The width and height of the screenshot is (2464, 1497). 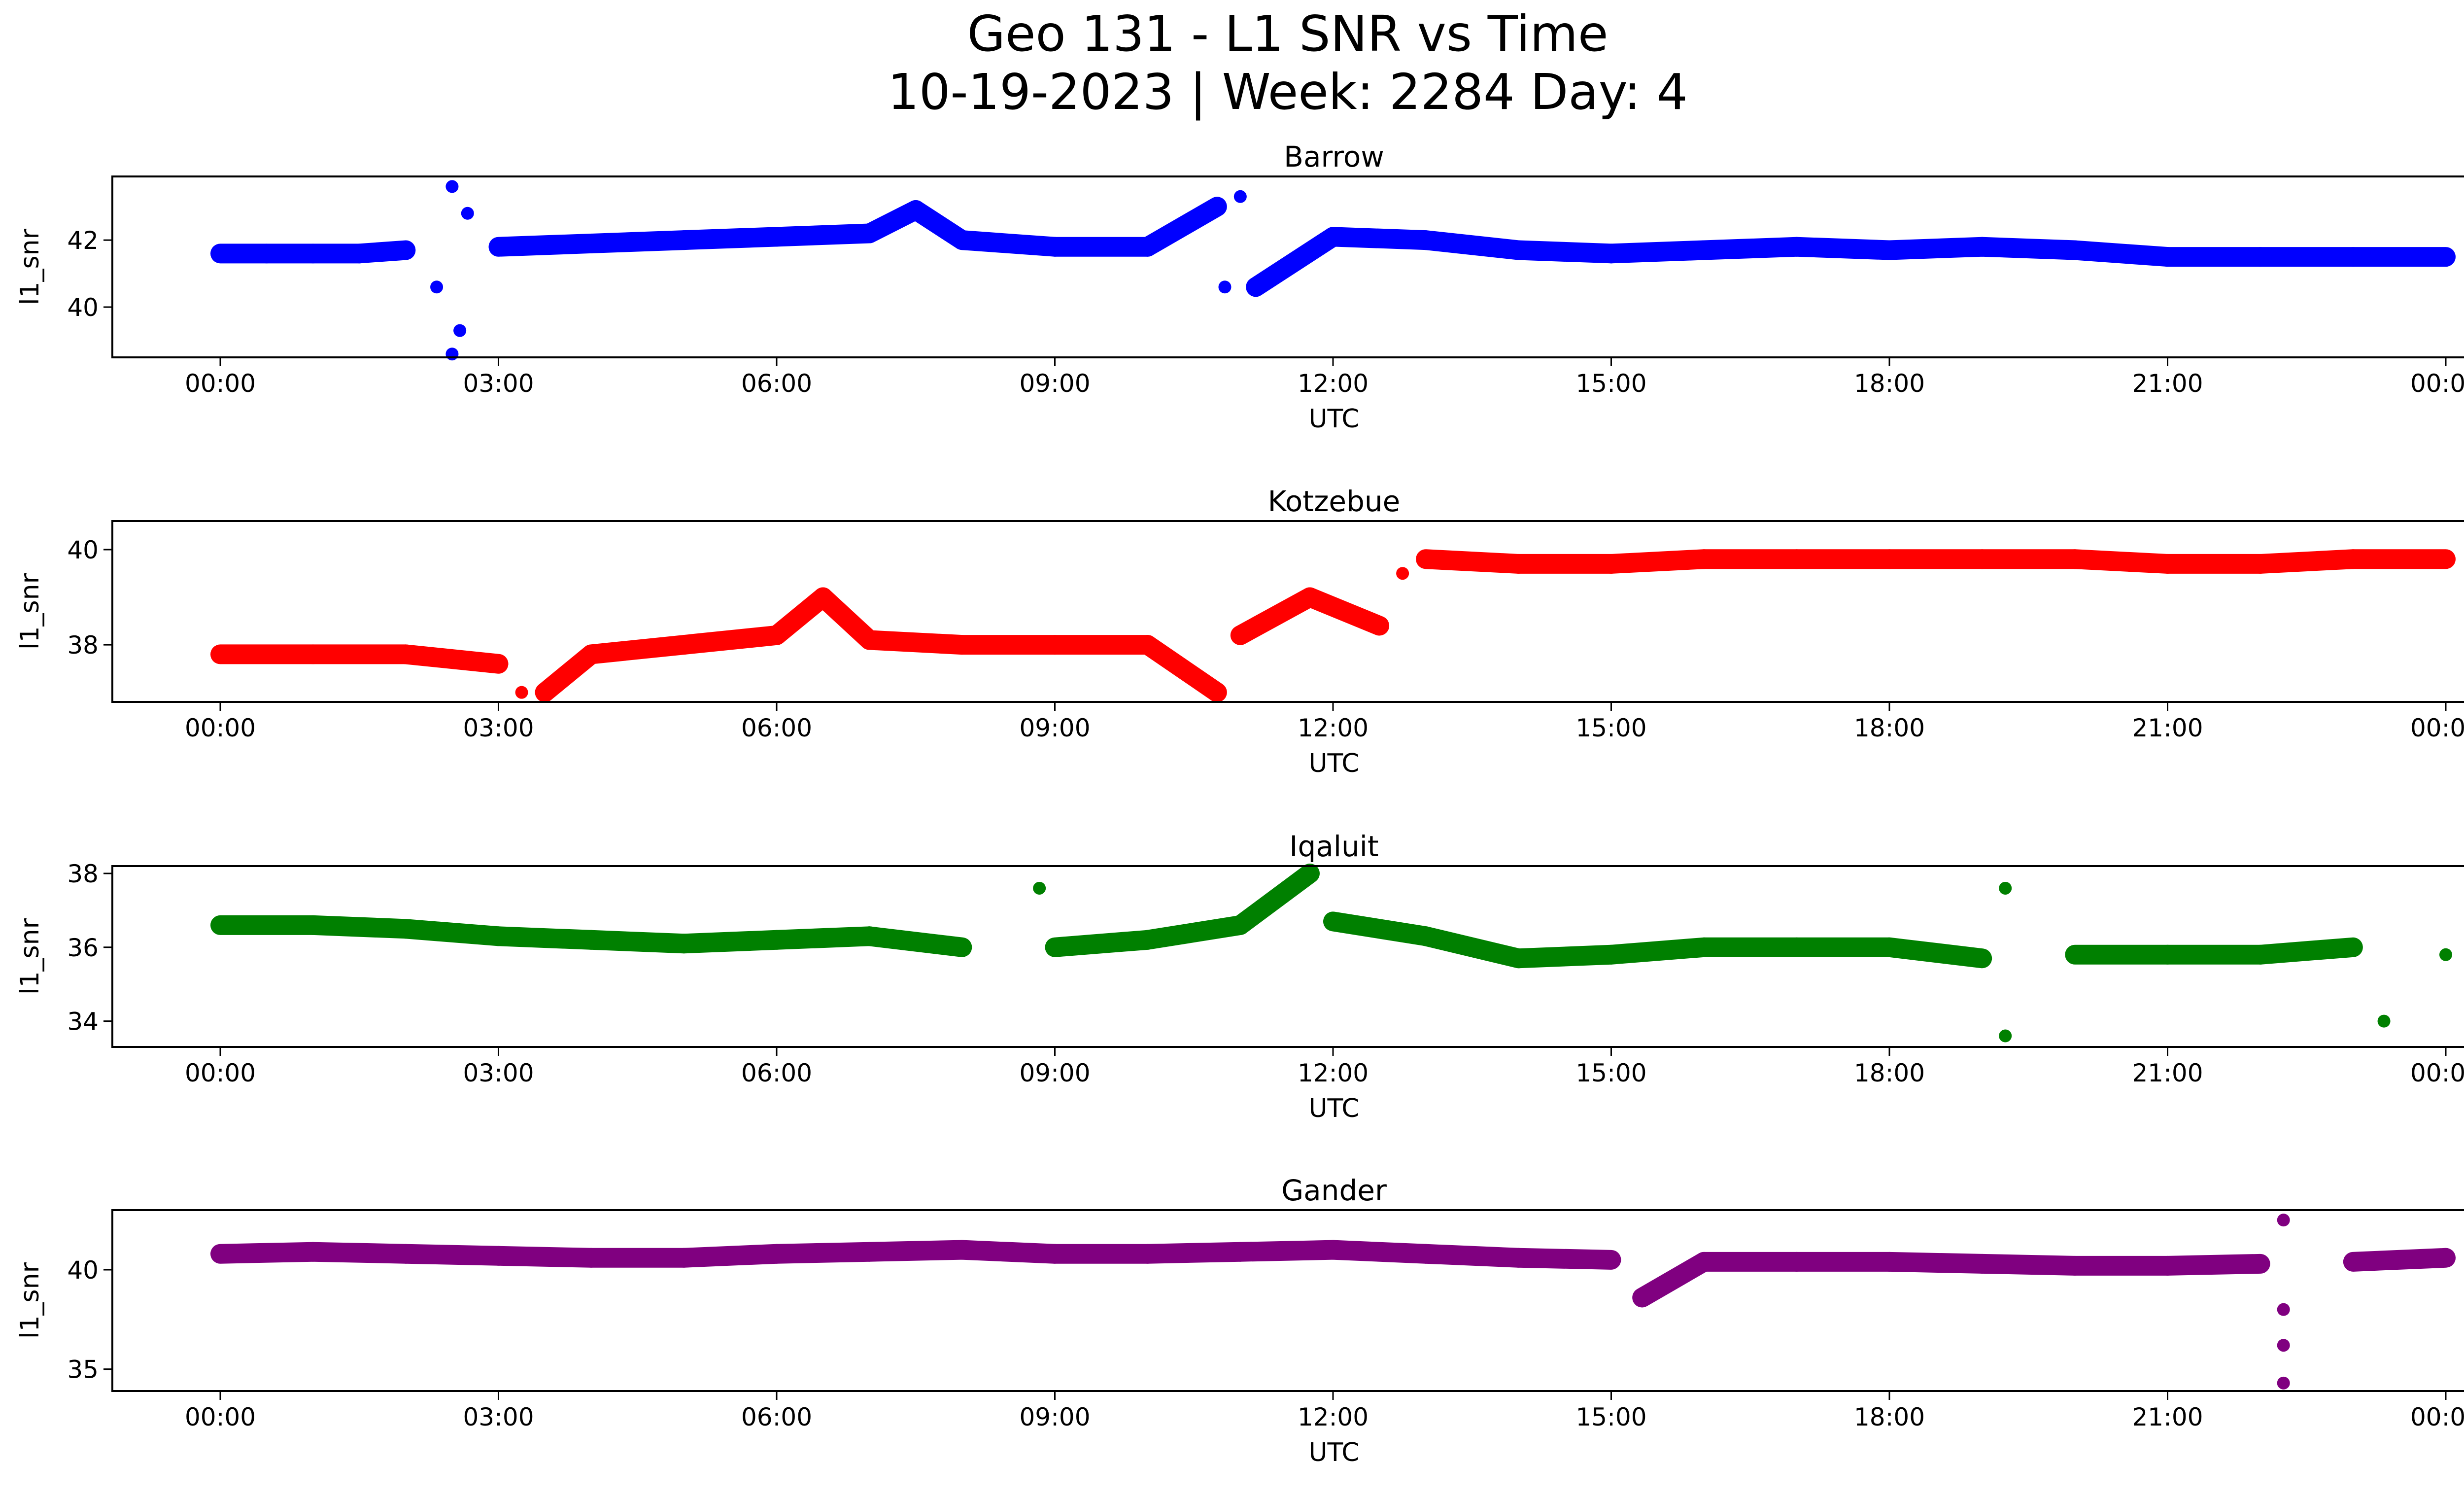 I want to click on y-tick-label: 35, so click(x=83, y=1370).